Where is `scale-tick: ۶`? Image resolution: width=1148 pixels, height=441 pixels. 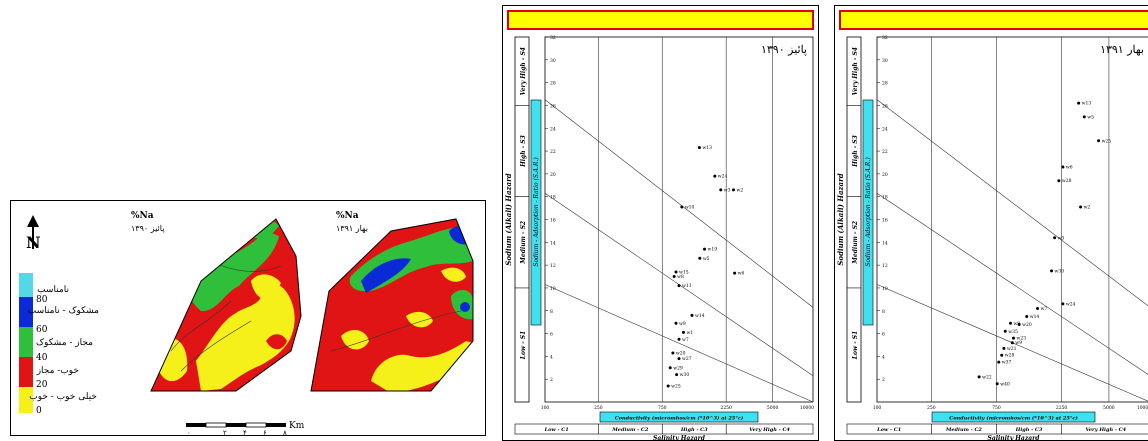 scale-tick: ۶ is located at coordinates (265, 432).